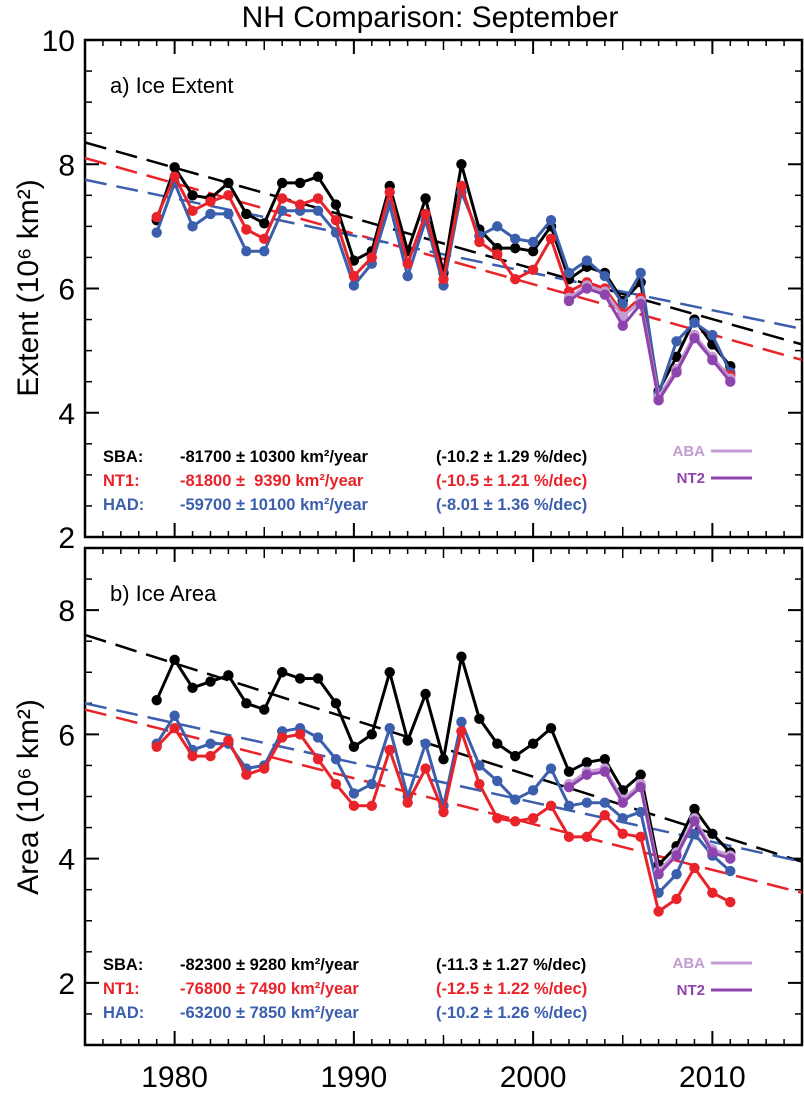 The image size is (804, 1095). What do you see at coordinates (640, 837) in the screenshot?
I see `point-area-nt1-2006` at bounding box center [640, 837].